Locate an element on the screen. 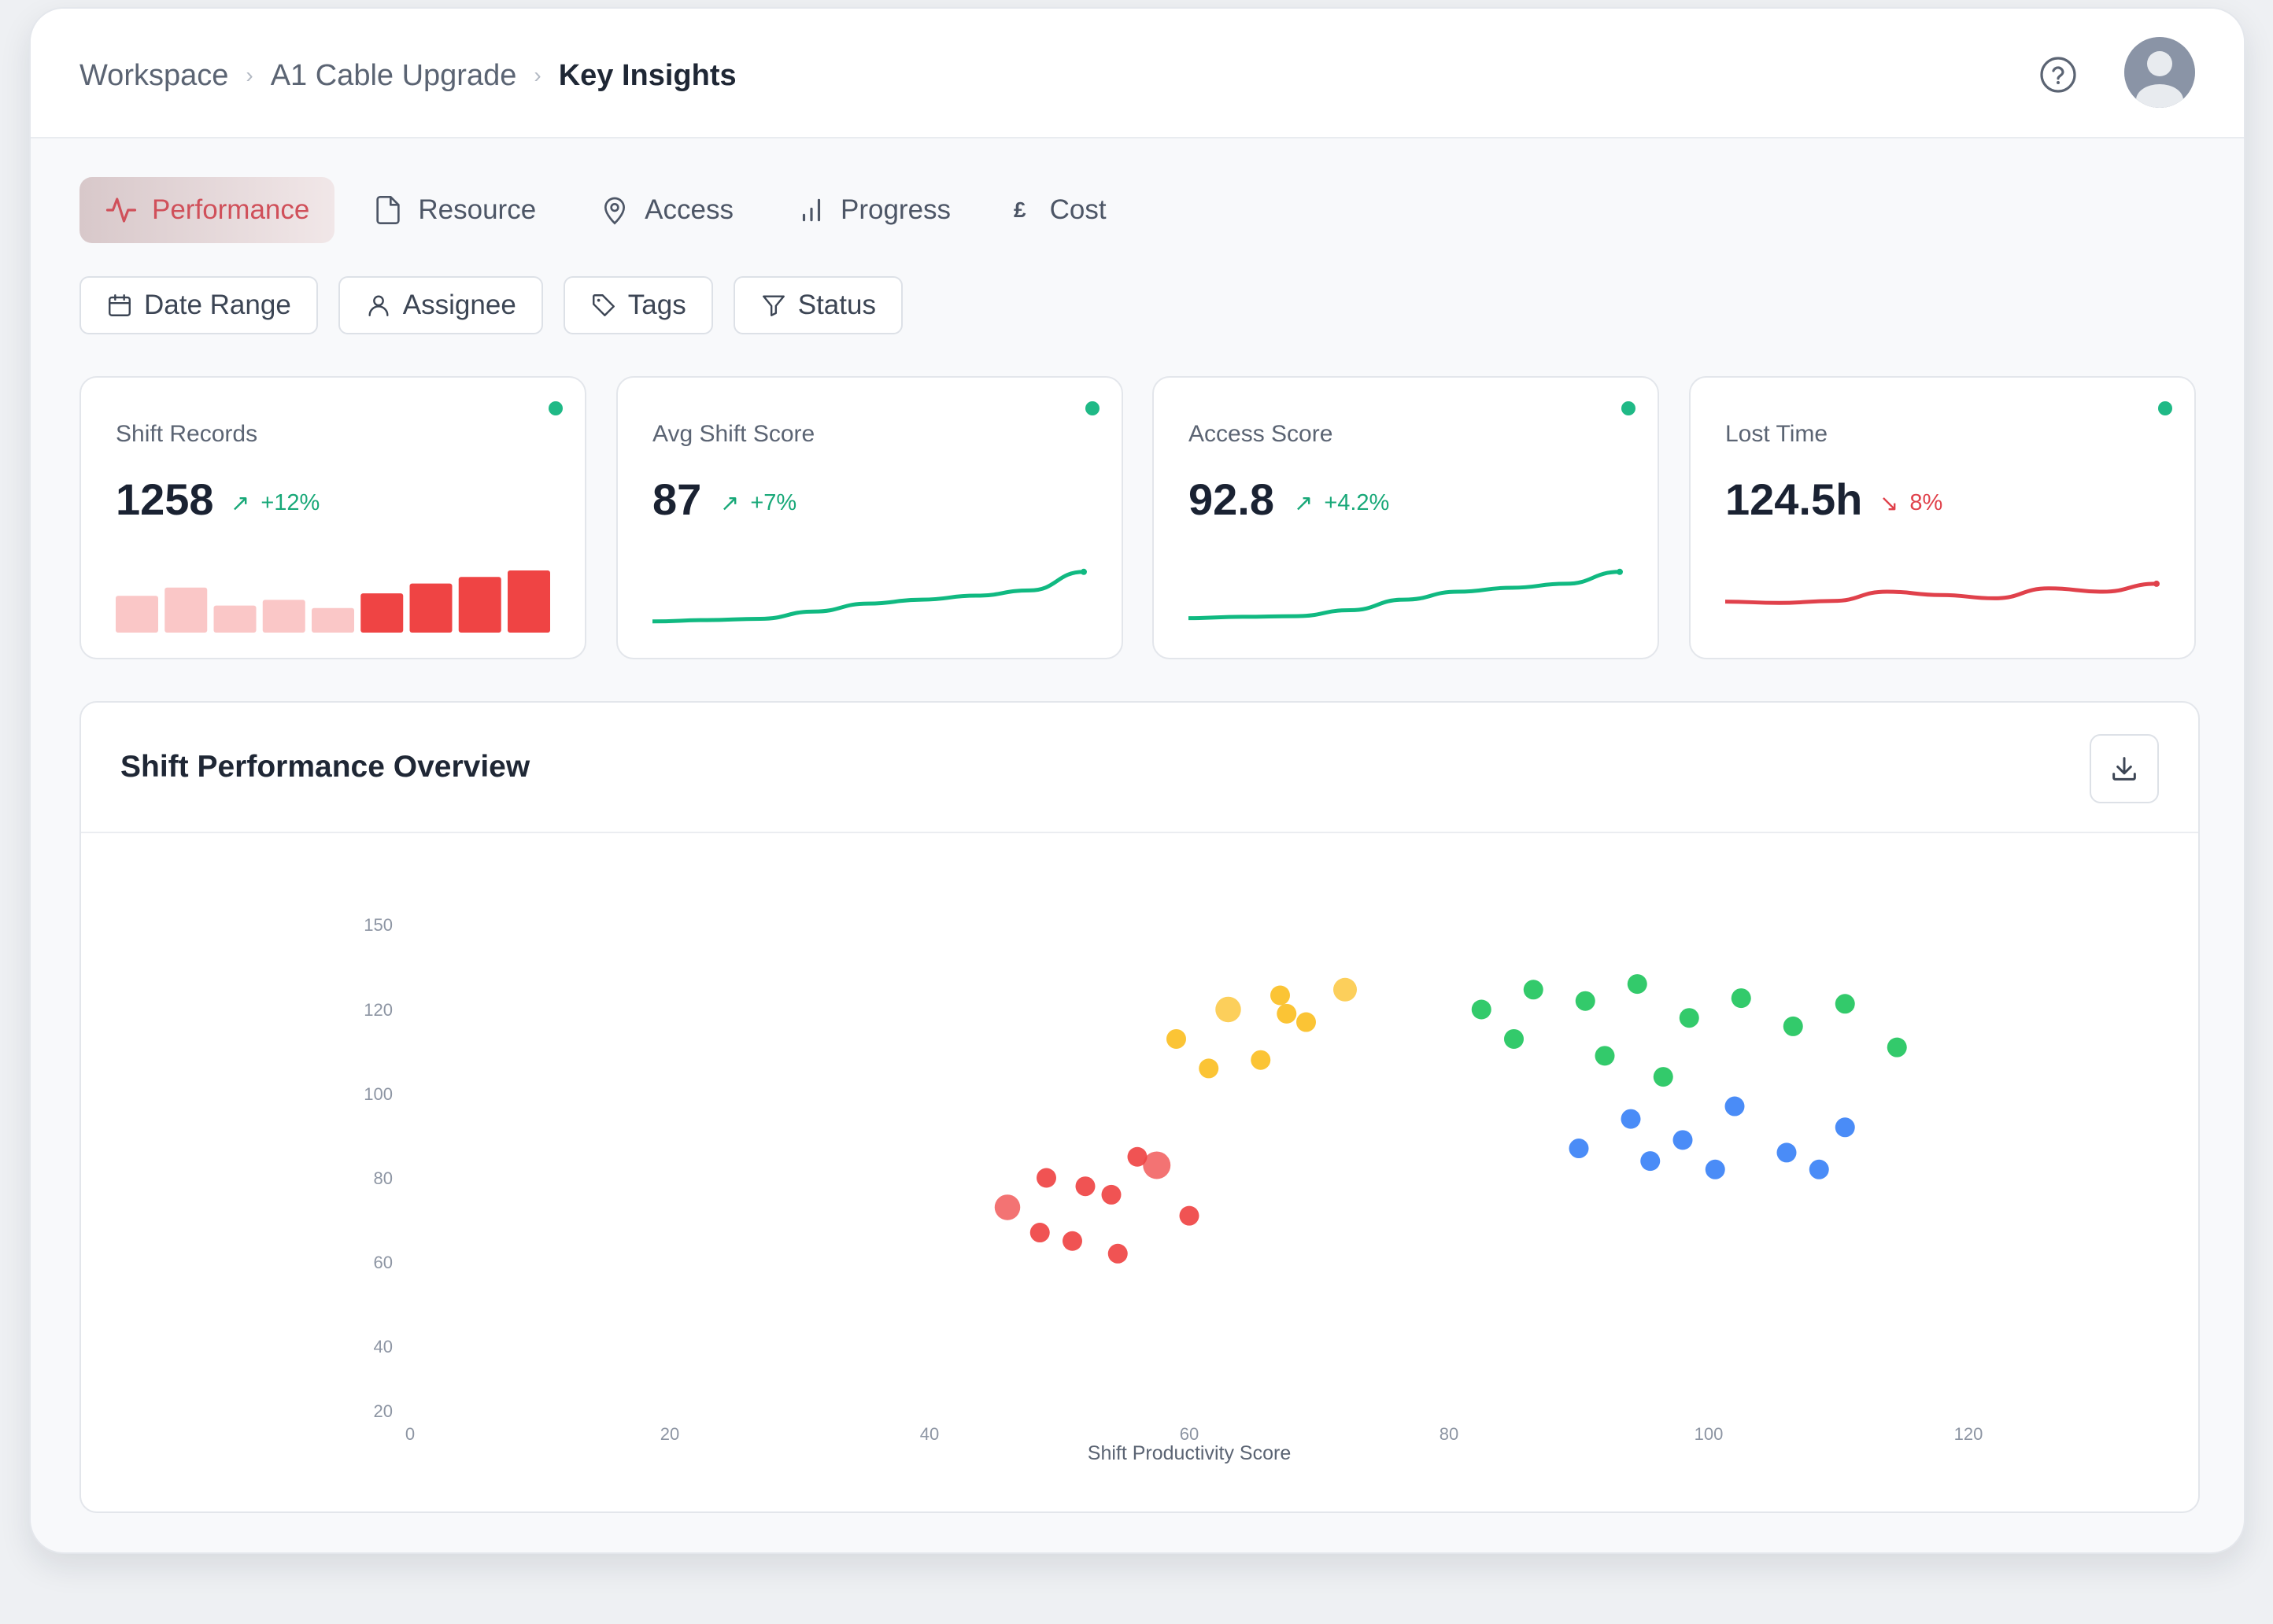  arrow-down-right-icon: ↘ is located at coordinates (1889, 503).